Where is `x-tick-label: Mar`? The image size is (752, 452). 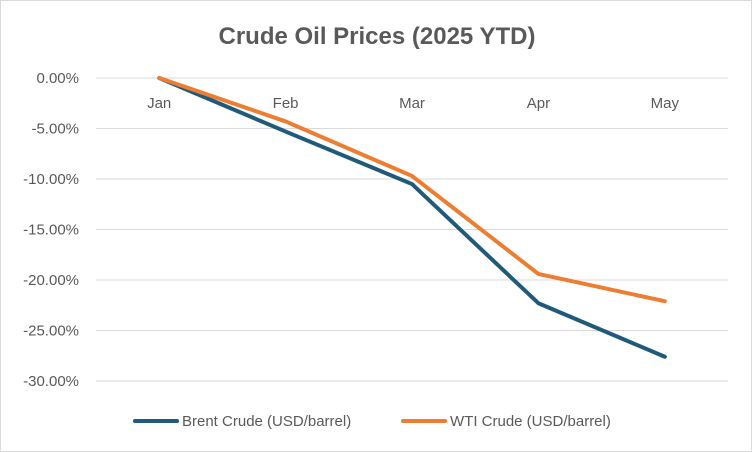 x-tick-label: Mar is located at coordinates (412, 103).